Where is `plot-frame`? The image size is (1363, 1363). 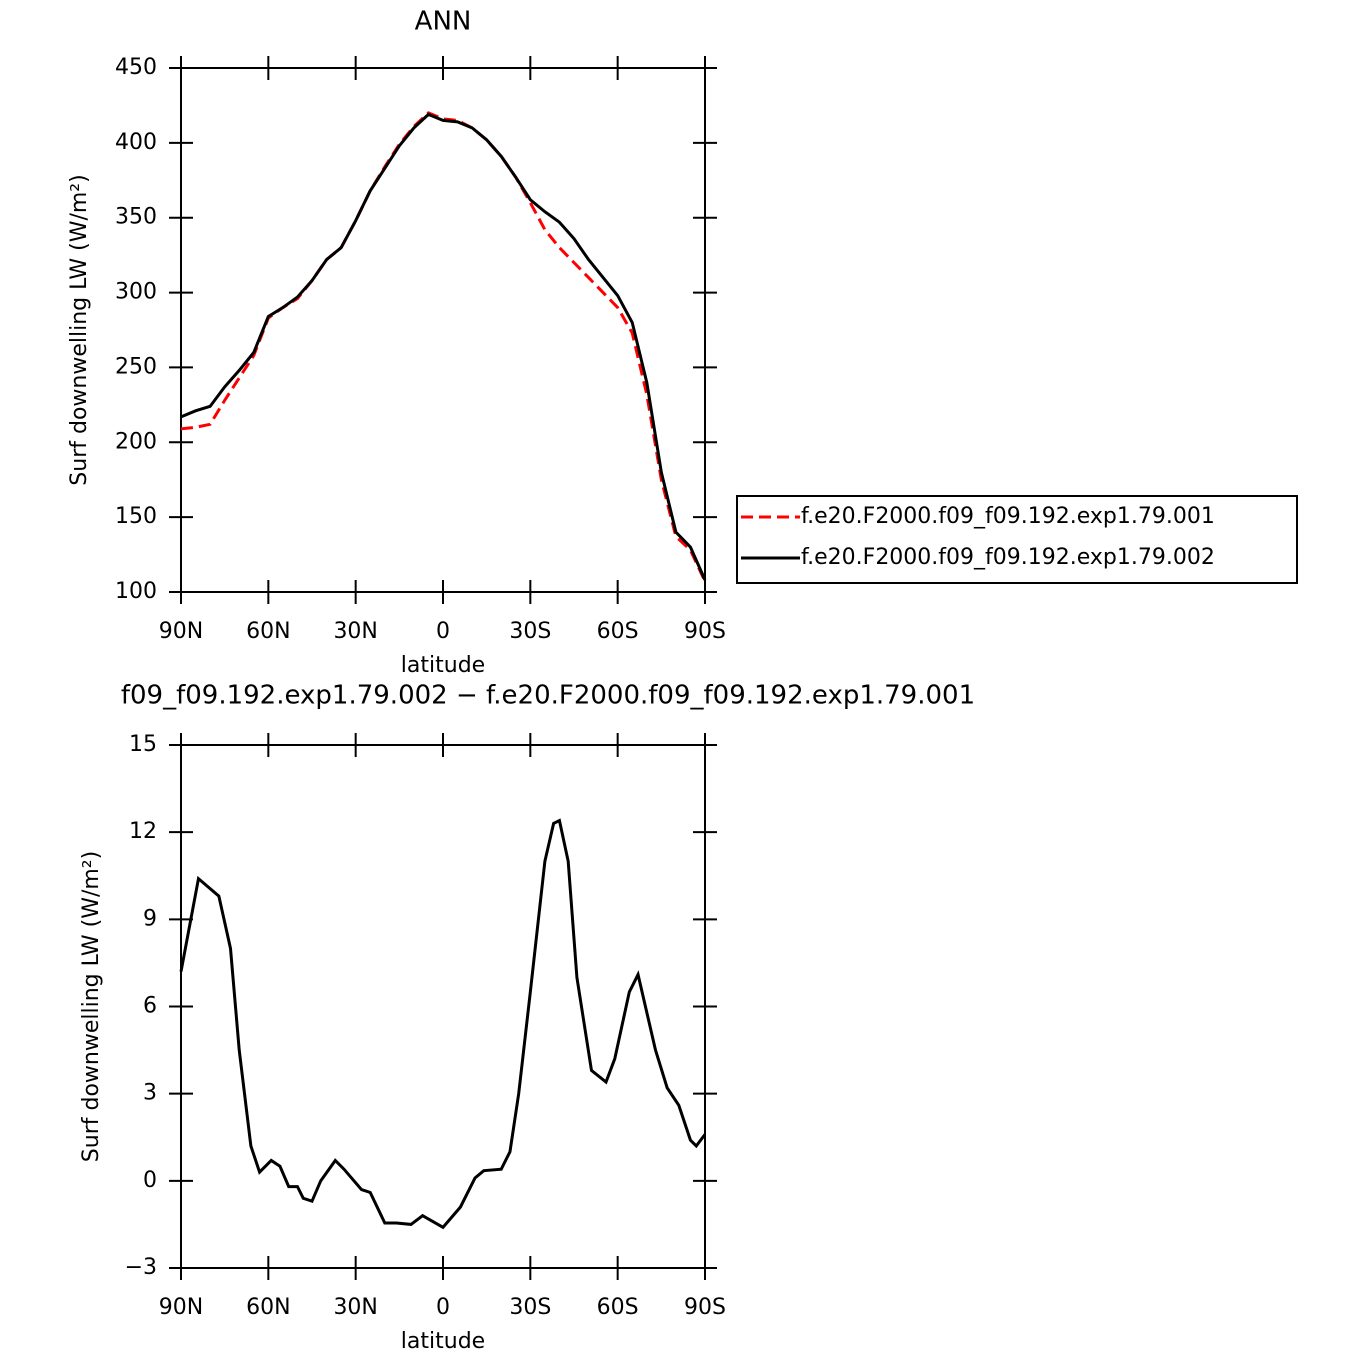 plot-frame is located at coordinates (443, 330).